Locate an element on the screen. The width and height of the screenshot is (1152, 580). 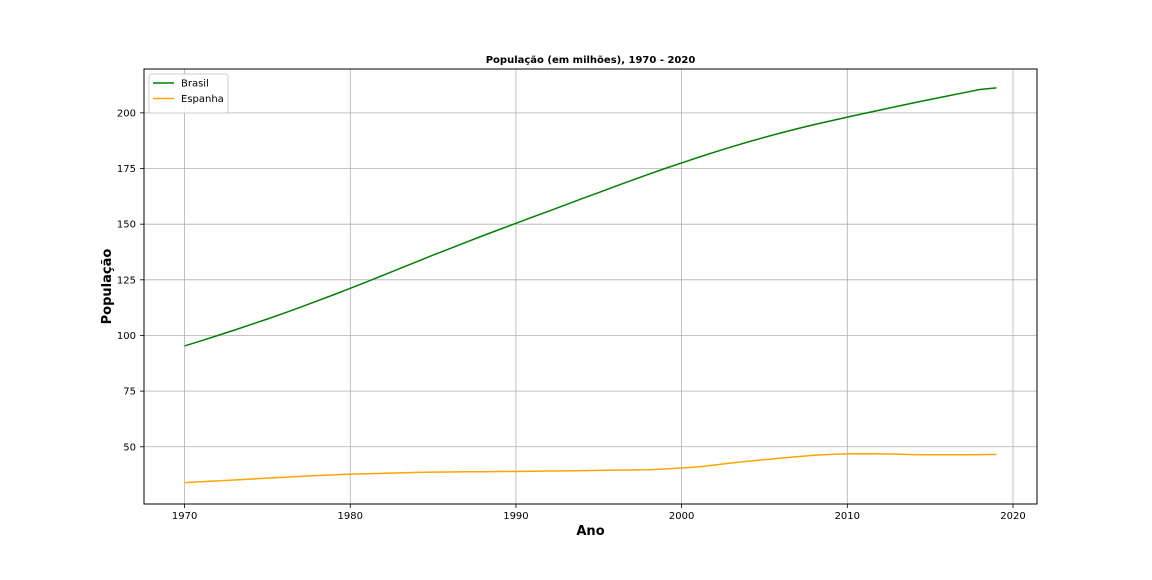
y-tick-label: 100 is located at coordinates (126, 336).